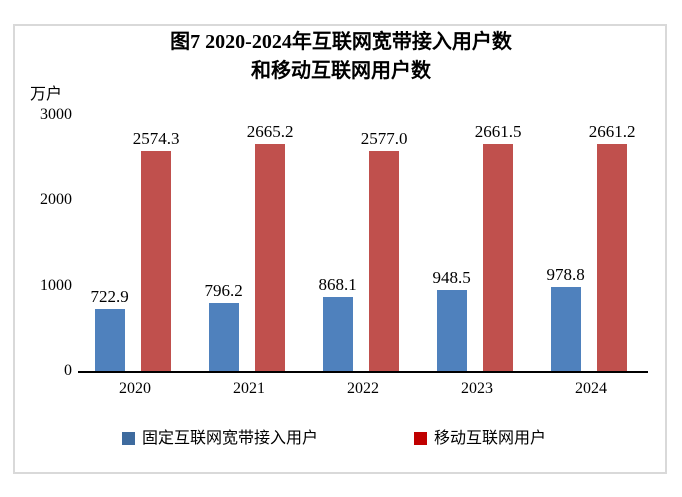  I want to click on bar-group-2020: 722.9 2574.3, so click(135, 243).